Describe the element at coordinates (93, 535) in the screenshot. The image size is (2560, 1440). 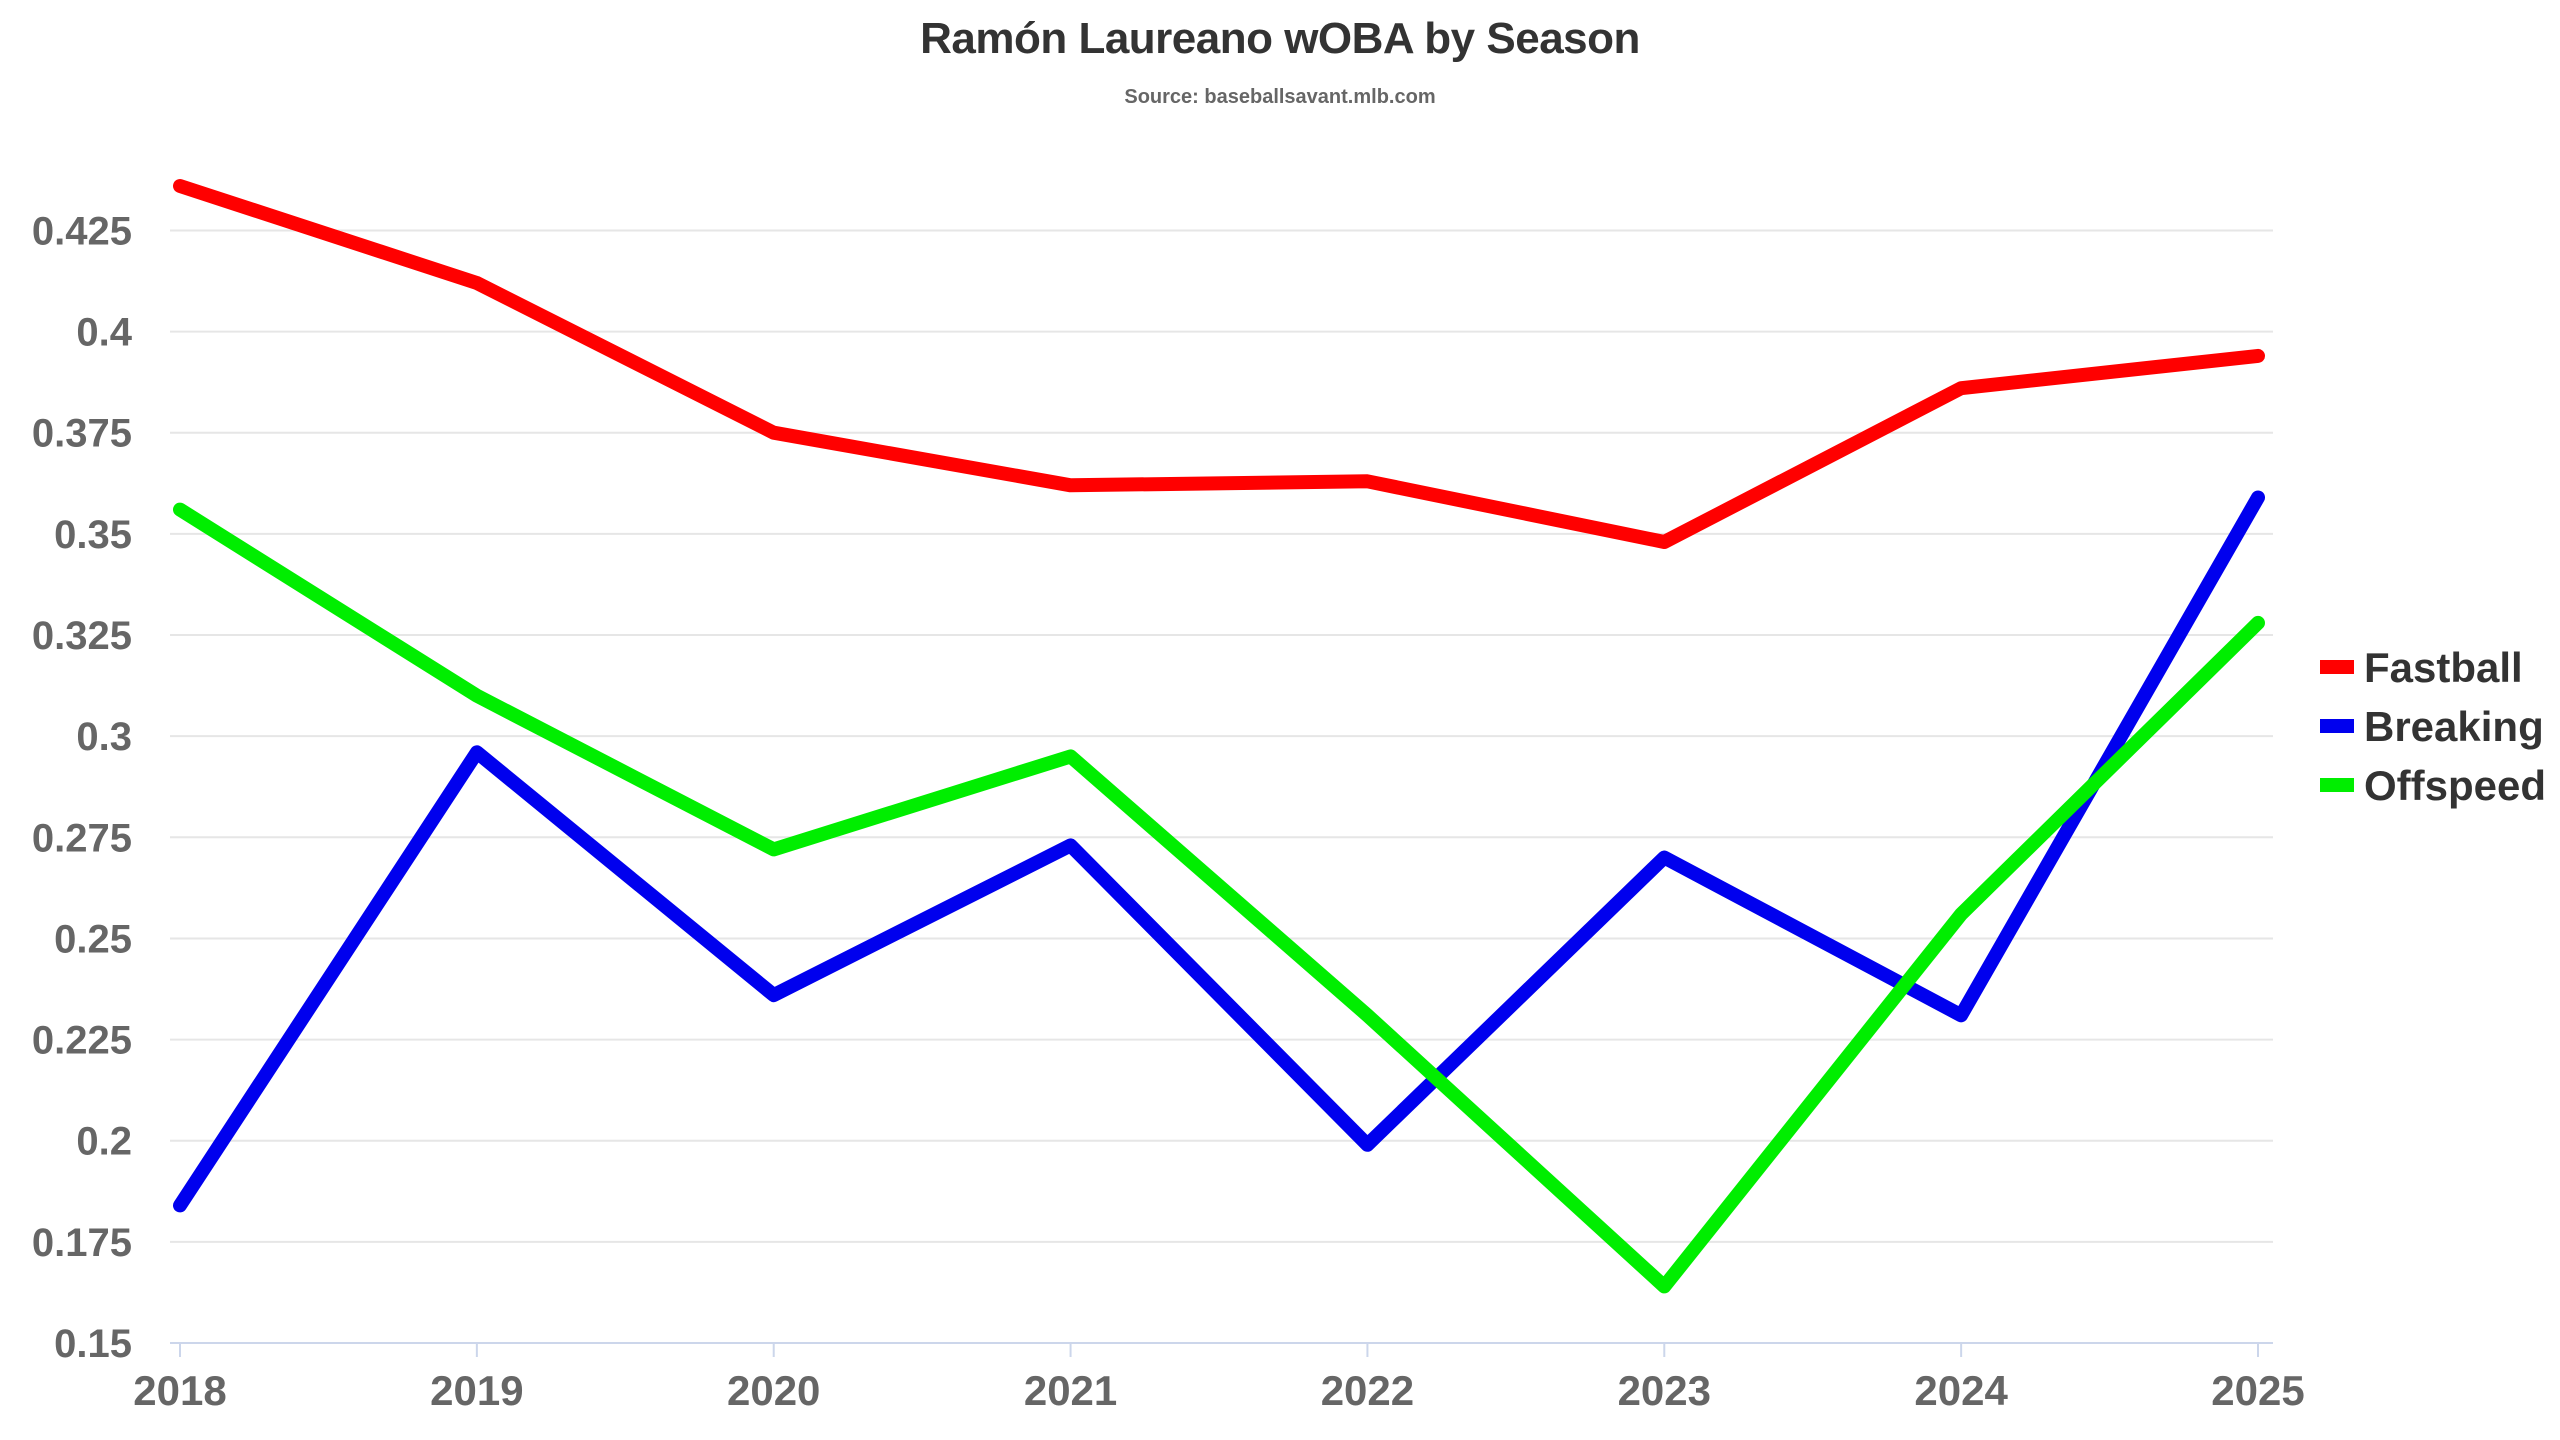
I see `y-tick-label: 0.35` at that location.